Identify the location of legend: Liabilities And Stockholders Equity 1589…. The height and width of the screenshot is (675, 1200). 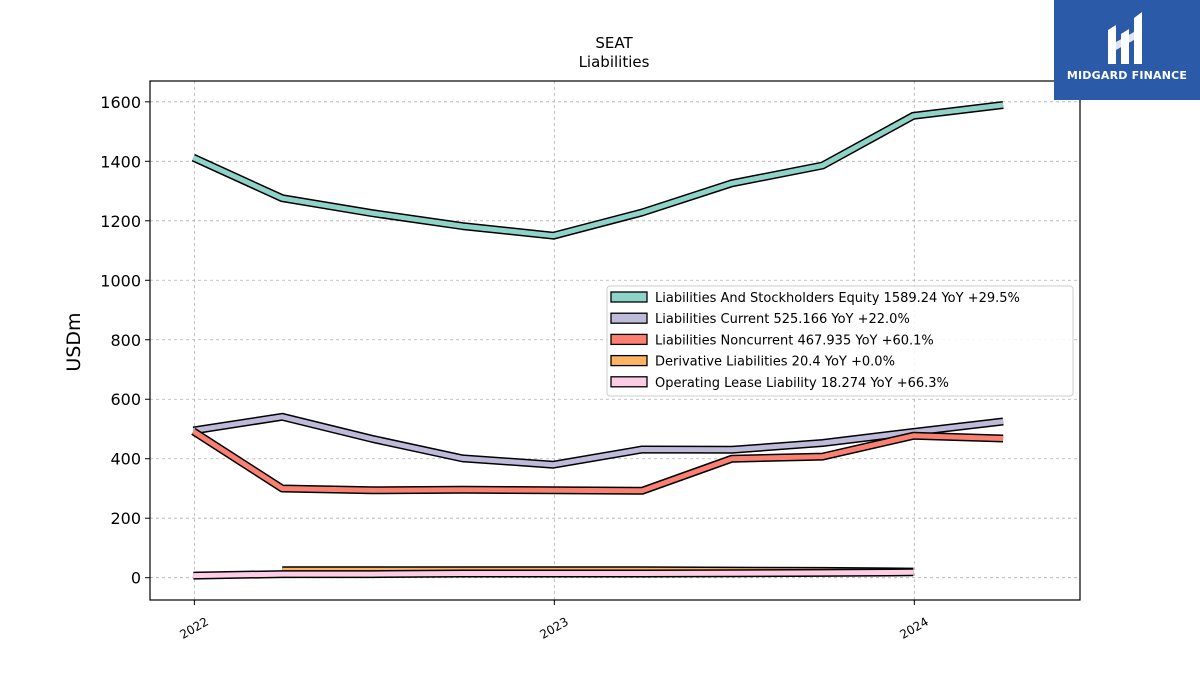
(840, 341).